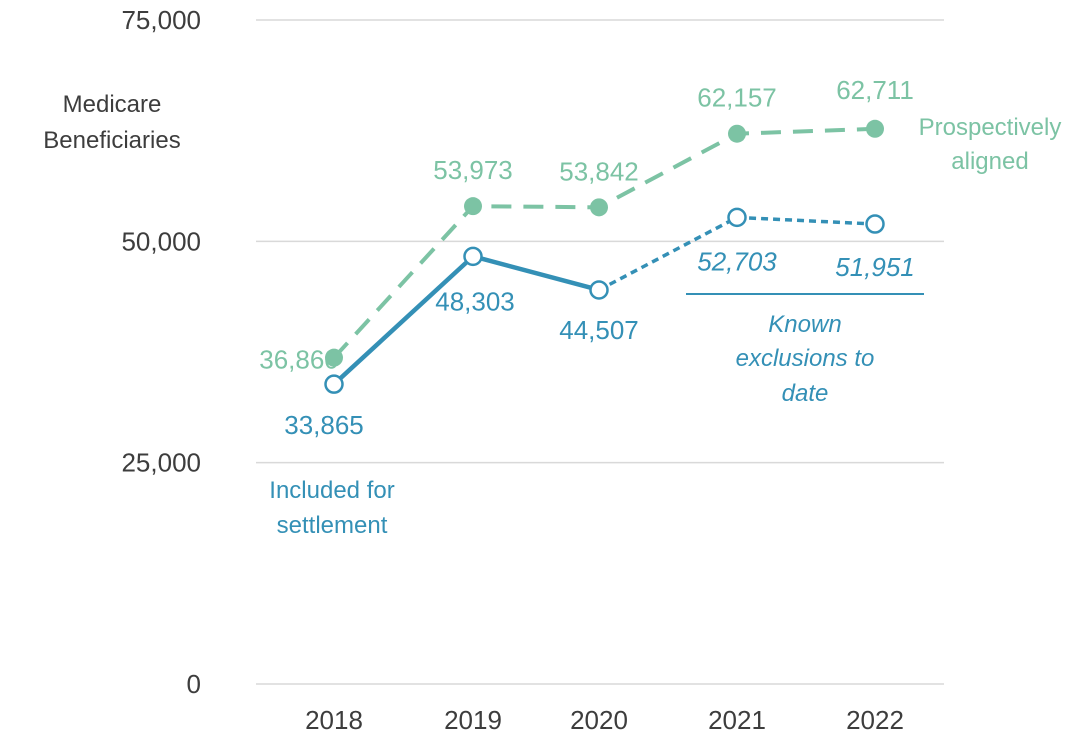 The image size is (1088, 734). I want to click on y-tick-label: 50,000, so click(161, 241).